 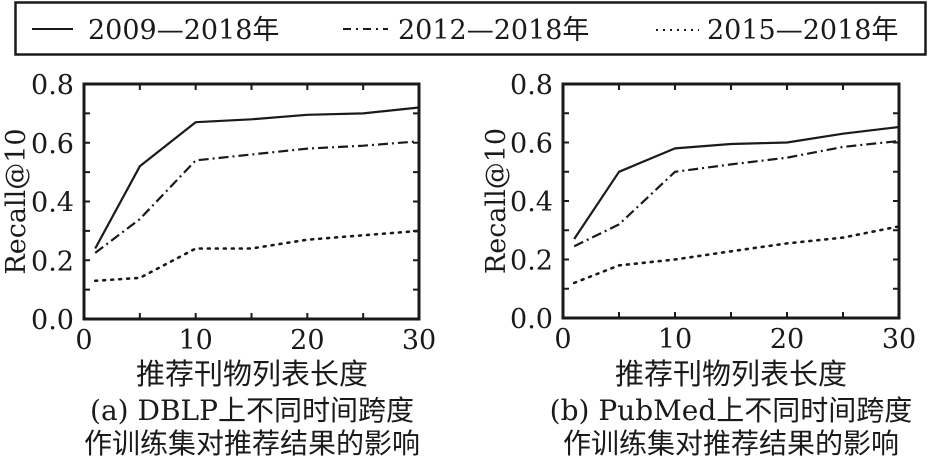 What do you see at coordinates (493, 30) in the screenshot?
I see `legend-label-2012: 2012—2018年` at bounding box center [493, 30].